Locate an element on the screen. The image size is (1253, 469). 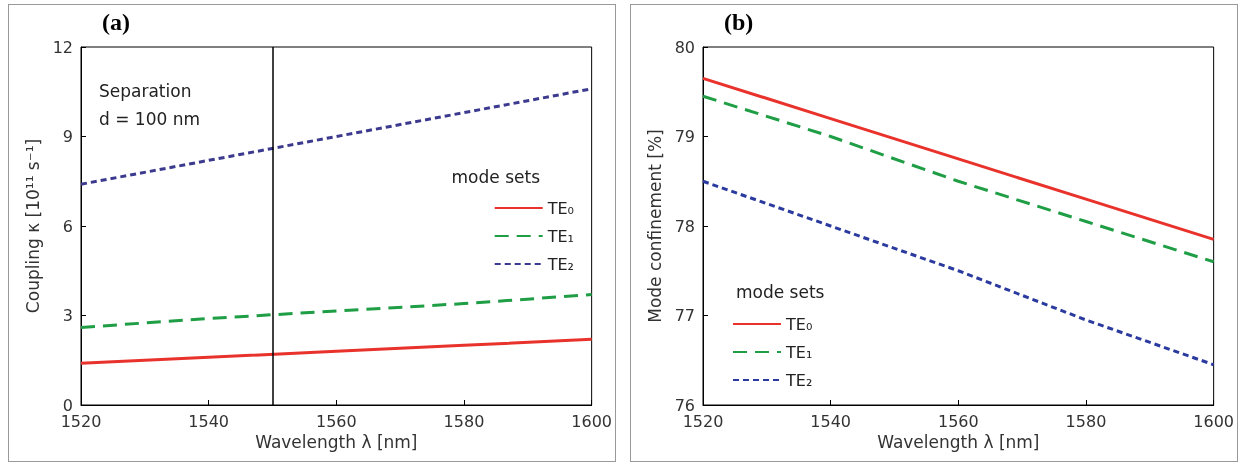
y-axis-title: Coupling κ [10¹¹ s⁻¹] is located at coordinates (32, 226).